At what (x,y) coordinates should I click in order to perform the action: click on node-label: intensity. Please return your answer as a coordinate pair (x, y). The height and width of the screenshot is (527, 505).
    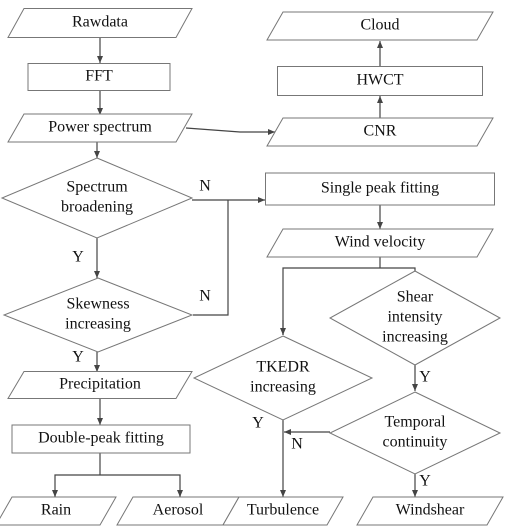
    Looking at the image, I should click on (414, 317).